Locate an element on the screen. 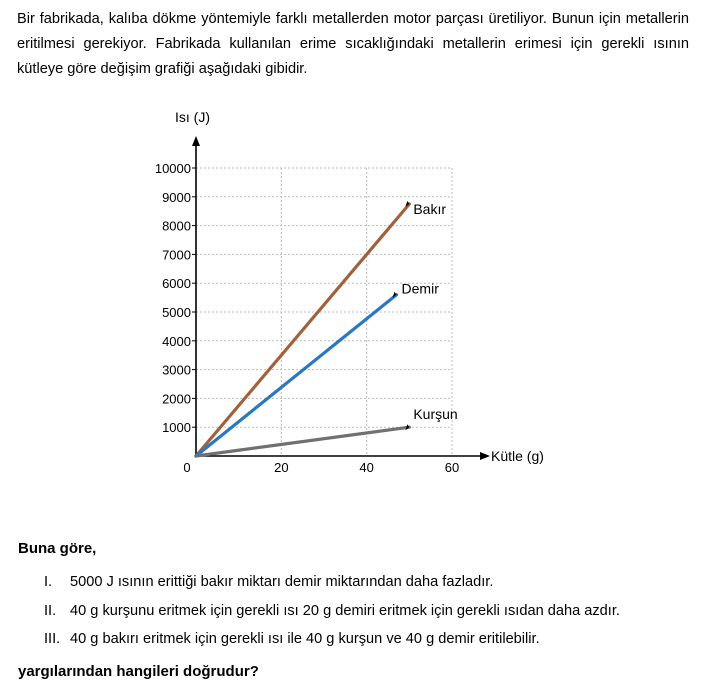 This screenshot has width=713, height=692. series-label: Bakır is located at coordinates (429, 209).